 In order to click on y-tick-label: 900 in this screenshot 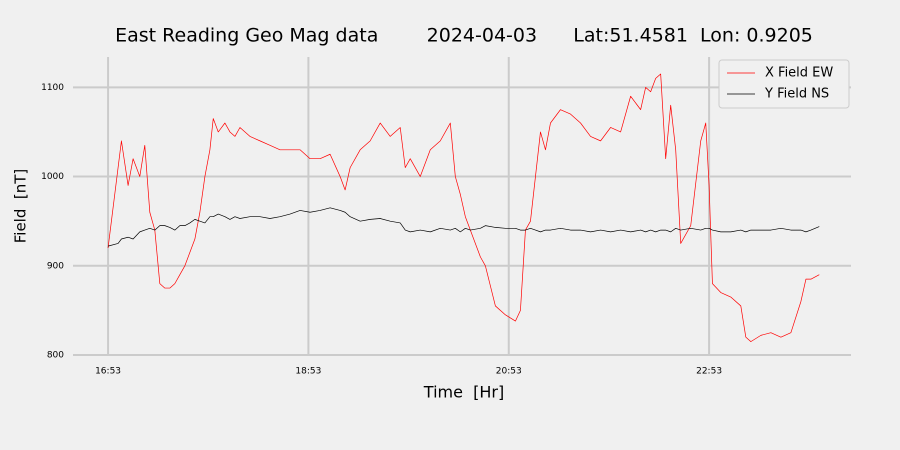, I will do `click(55, 266)`.